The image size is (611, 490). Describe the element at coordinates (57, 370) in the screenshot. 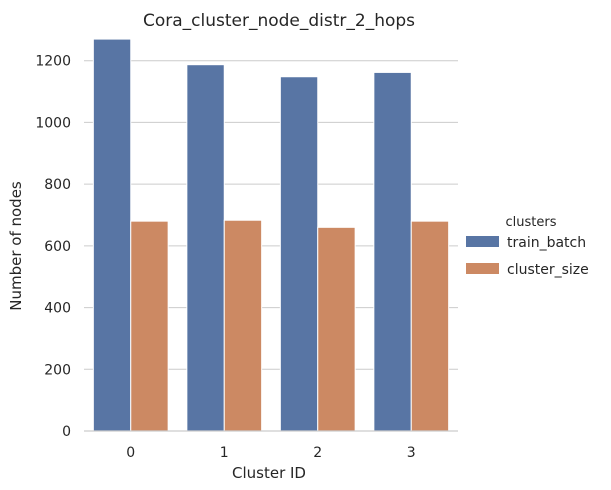

I see `y-tick-label: 200` at that location.